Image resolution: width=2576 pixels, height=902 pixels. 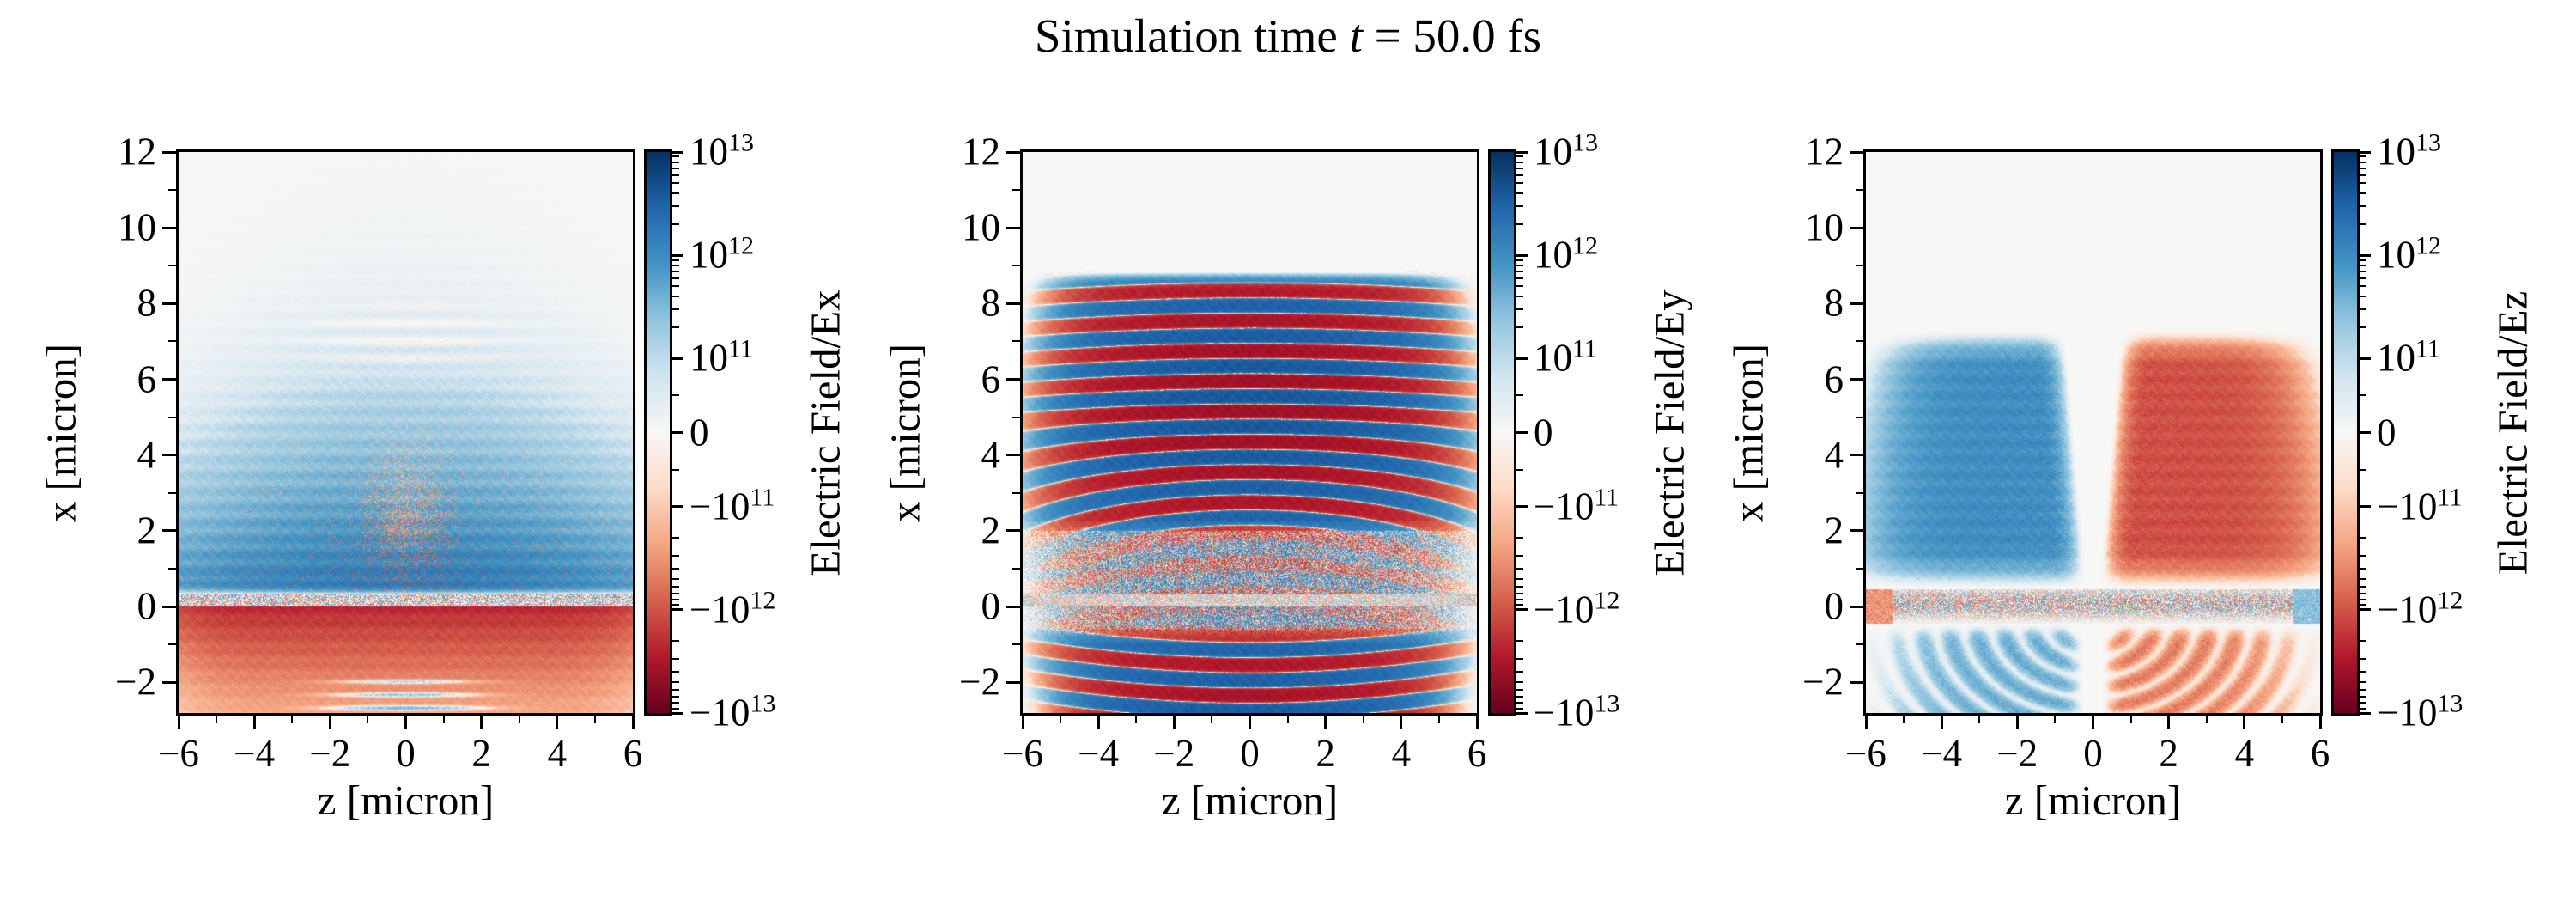 I want to click on y-tick-label: 0, so click(x=1834, y=606).